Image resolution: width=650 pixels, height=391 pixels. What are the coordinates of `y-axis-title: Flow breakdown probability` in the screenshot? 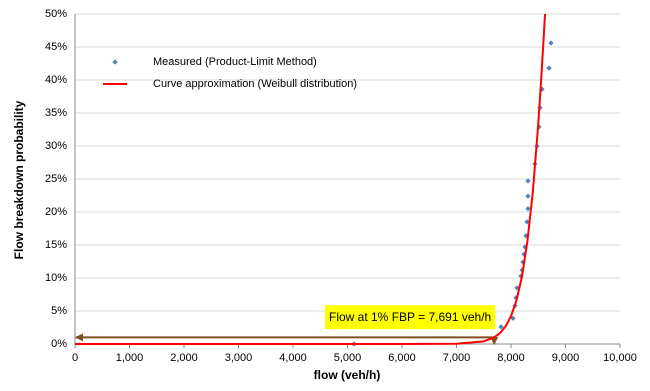 It's located at (19, 179).